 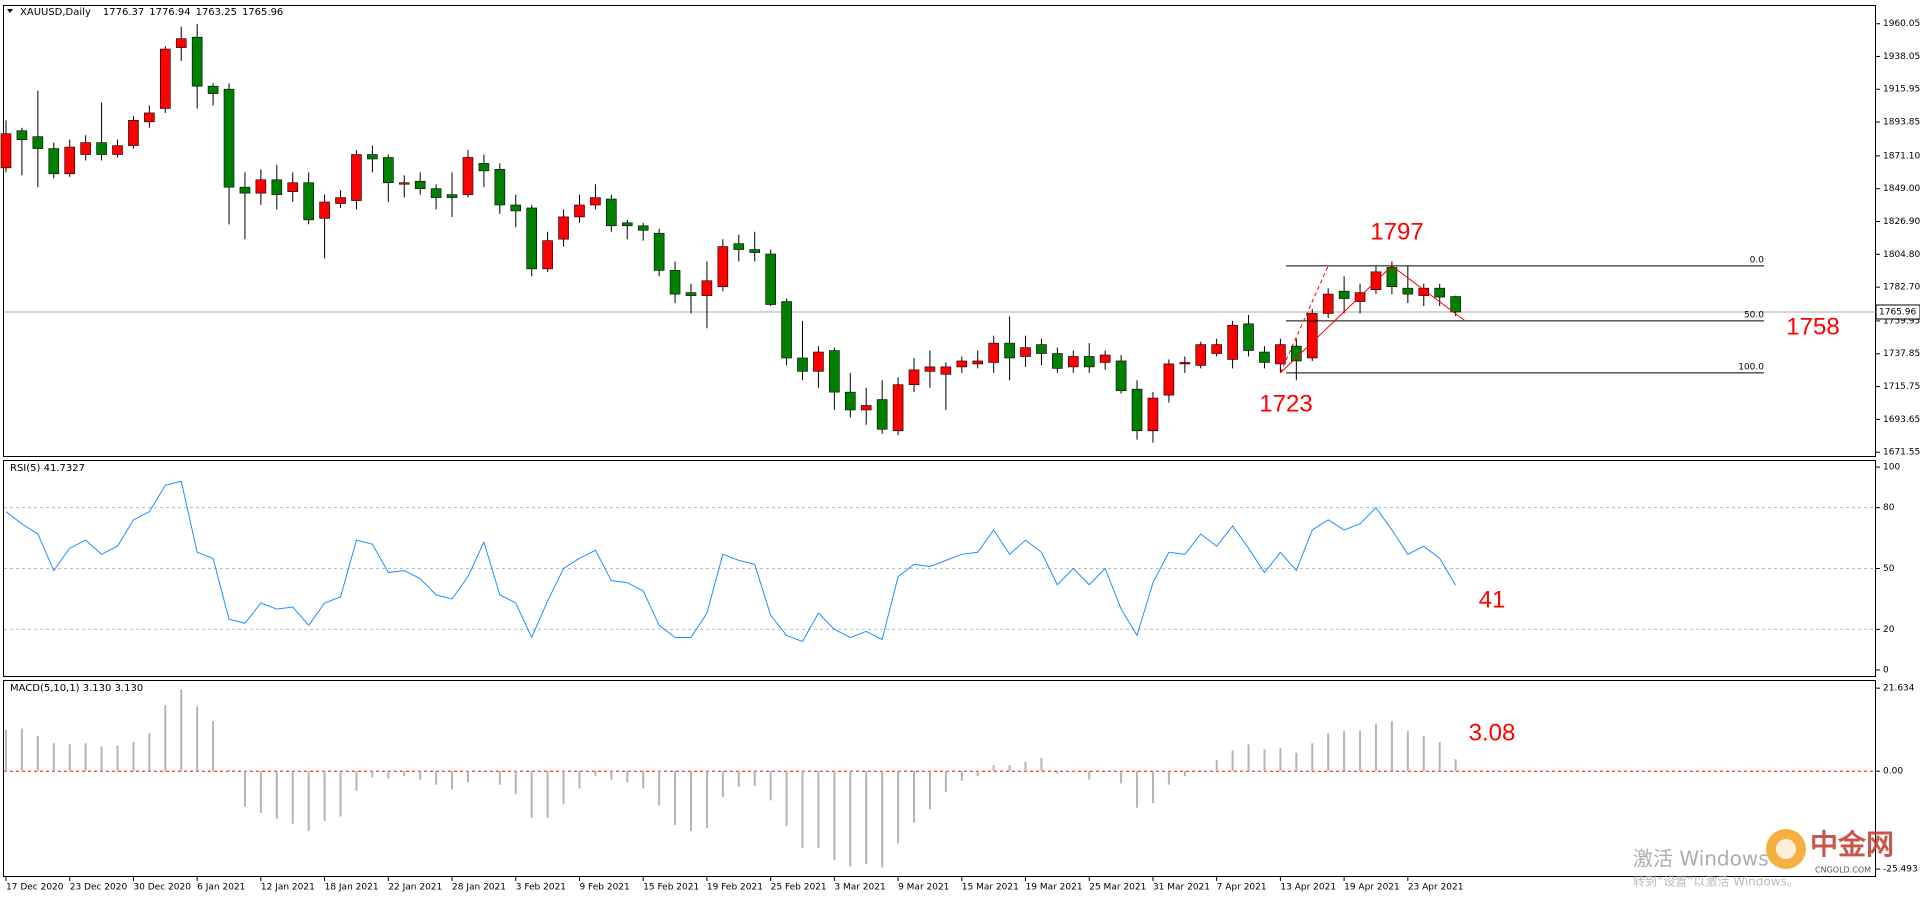 What do you see at coordinates (1901, 222) in the screenshot?
I see `y-tick-label: 1826.90` at bounding box center [1901, 222].